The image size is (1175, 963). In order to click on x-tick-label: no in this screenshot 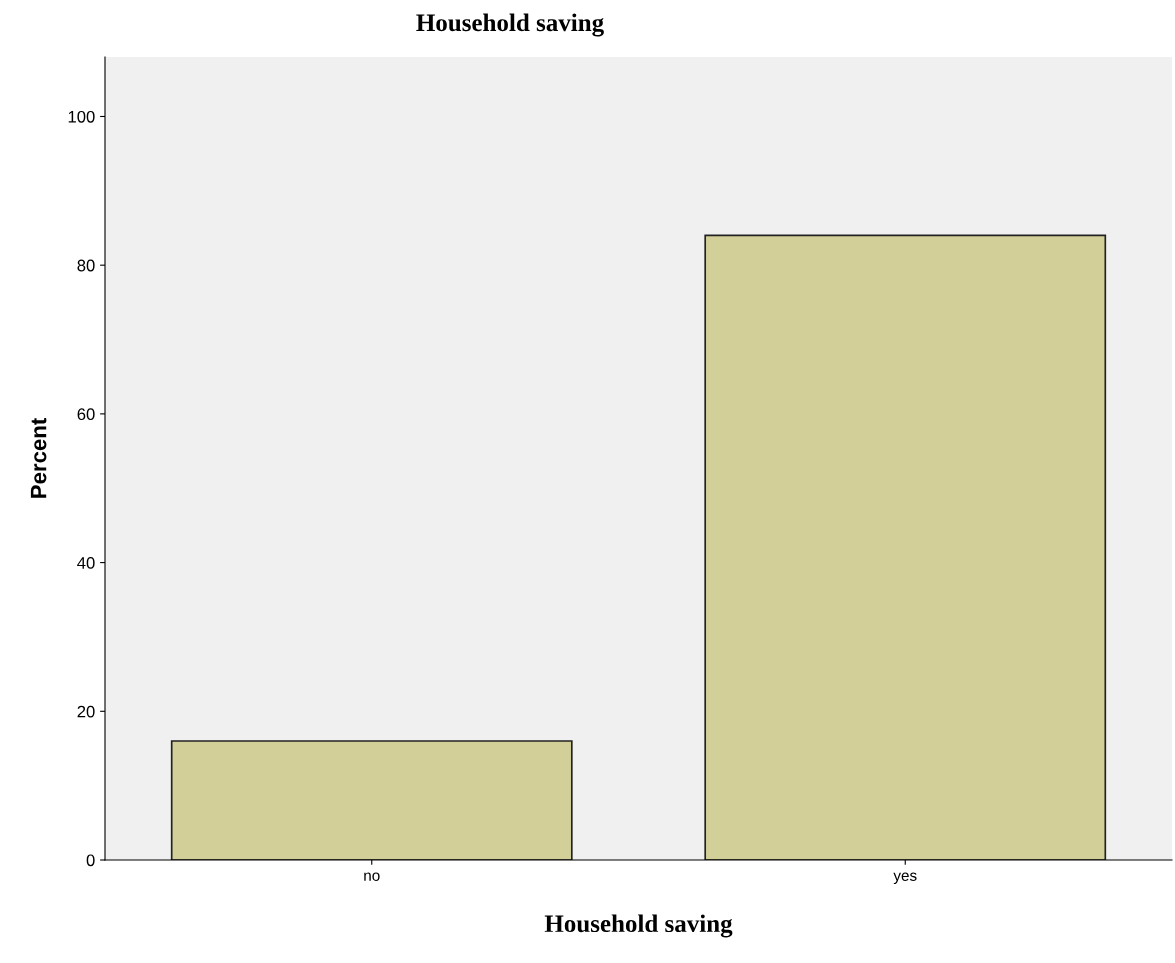, I will do `click(372, 876)`.